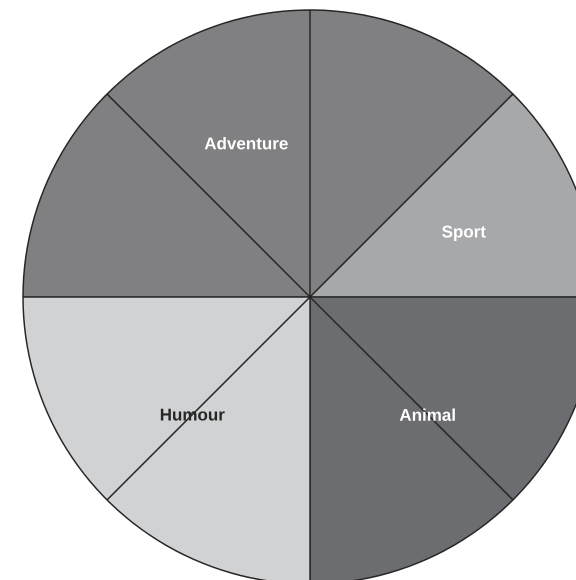  Describe the element at coordinates (246, 143) in the screenshot. I see `slice-label: Adventure` at that location.